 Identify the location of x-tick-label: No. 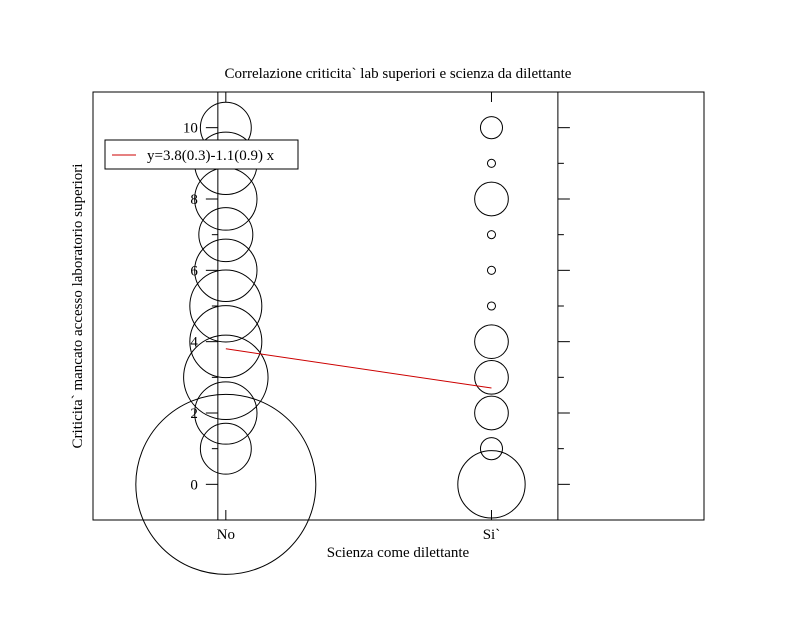
(226, 535).